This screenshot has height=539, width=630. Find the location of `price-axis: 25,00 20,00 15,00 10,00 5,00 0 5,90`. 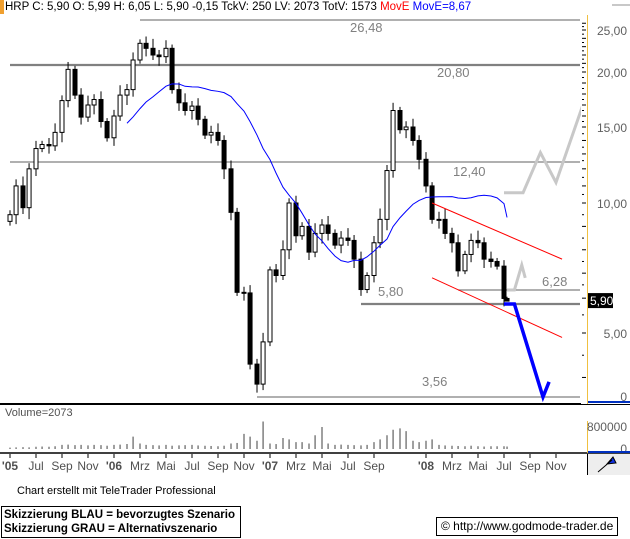

price-axis: 25,00 20,00 15,00 10,00 5,00 0 5,90 is located at coordinates (605, 209).